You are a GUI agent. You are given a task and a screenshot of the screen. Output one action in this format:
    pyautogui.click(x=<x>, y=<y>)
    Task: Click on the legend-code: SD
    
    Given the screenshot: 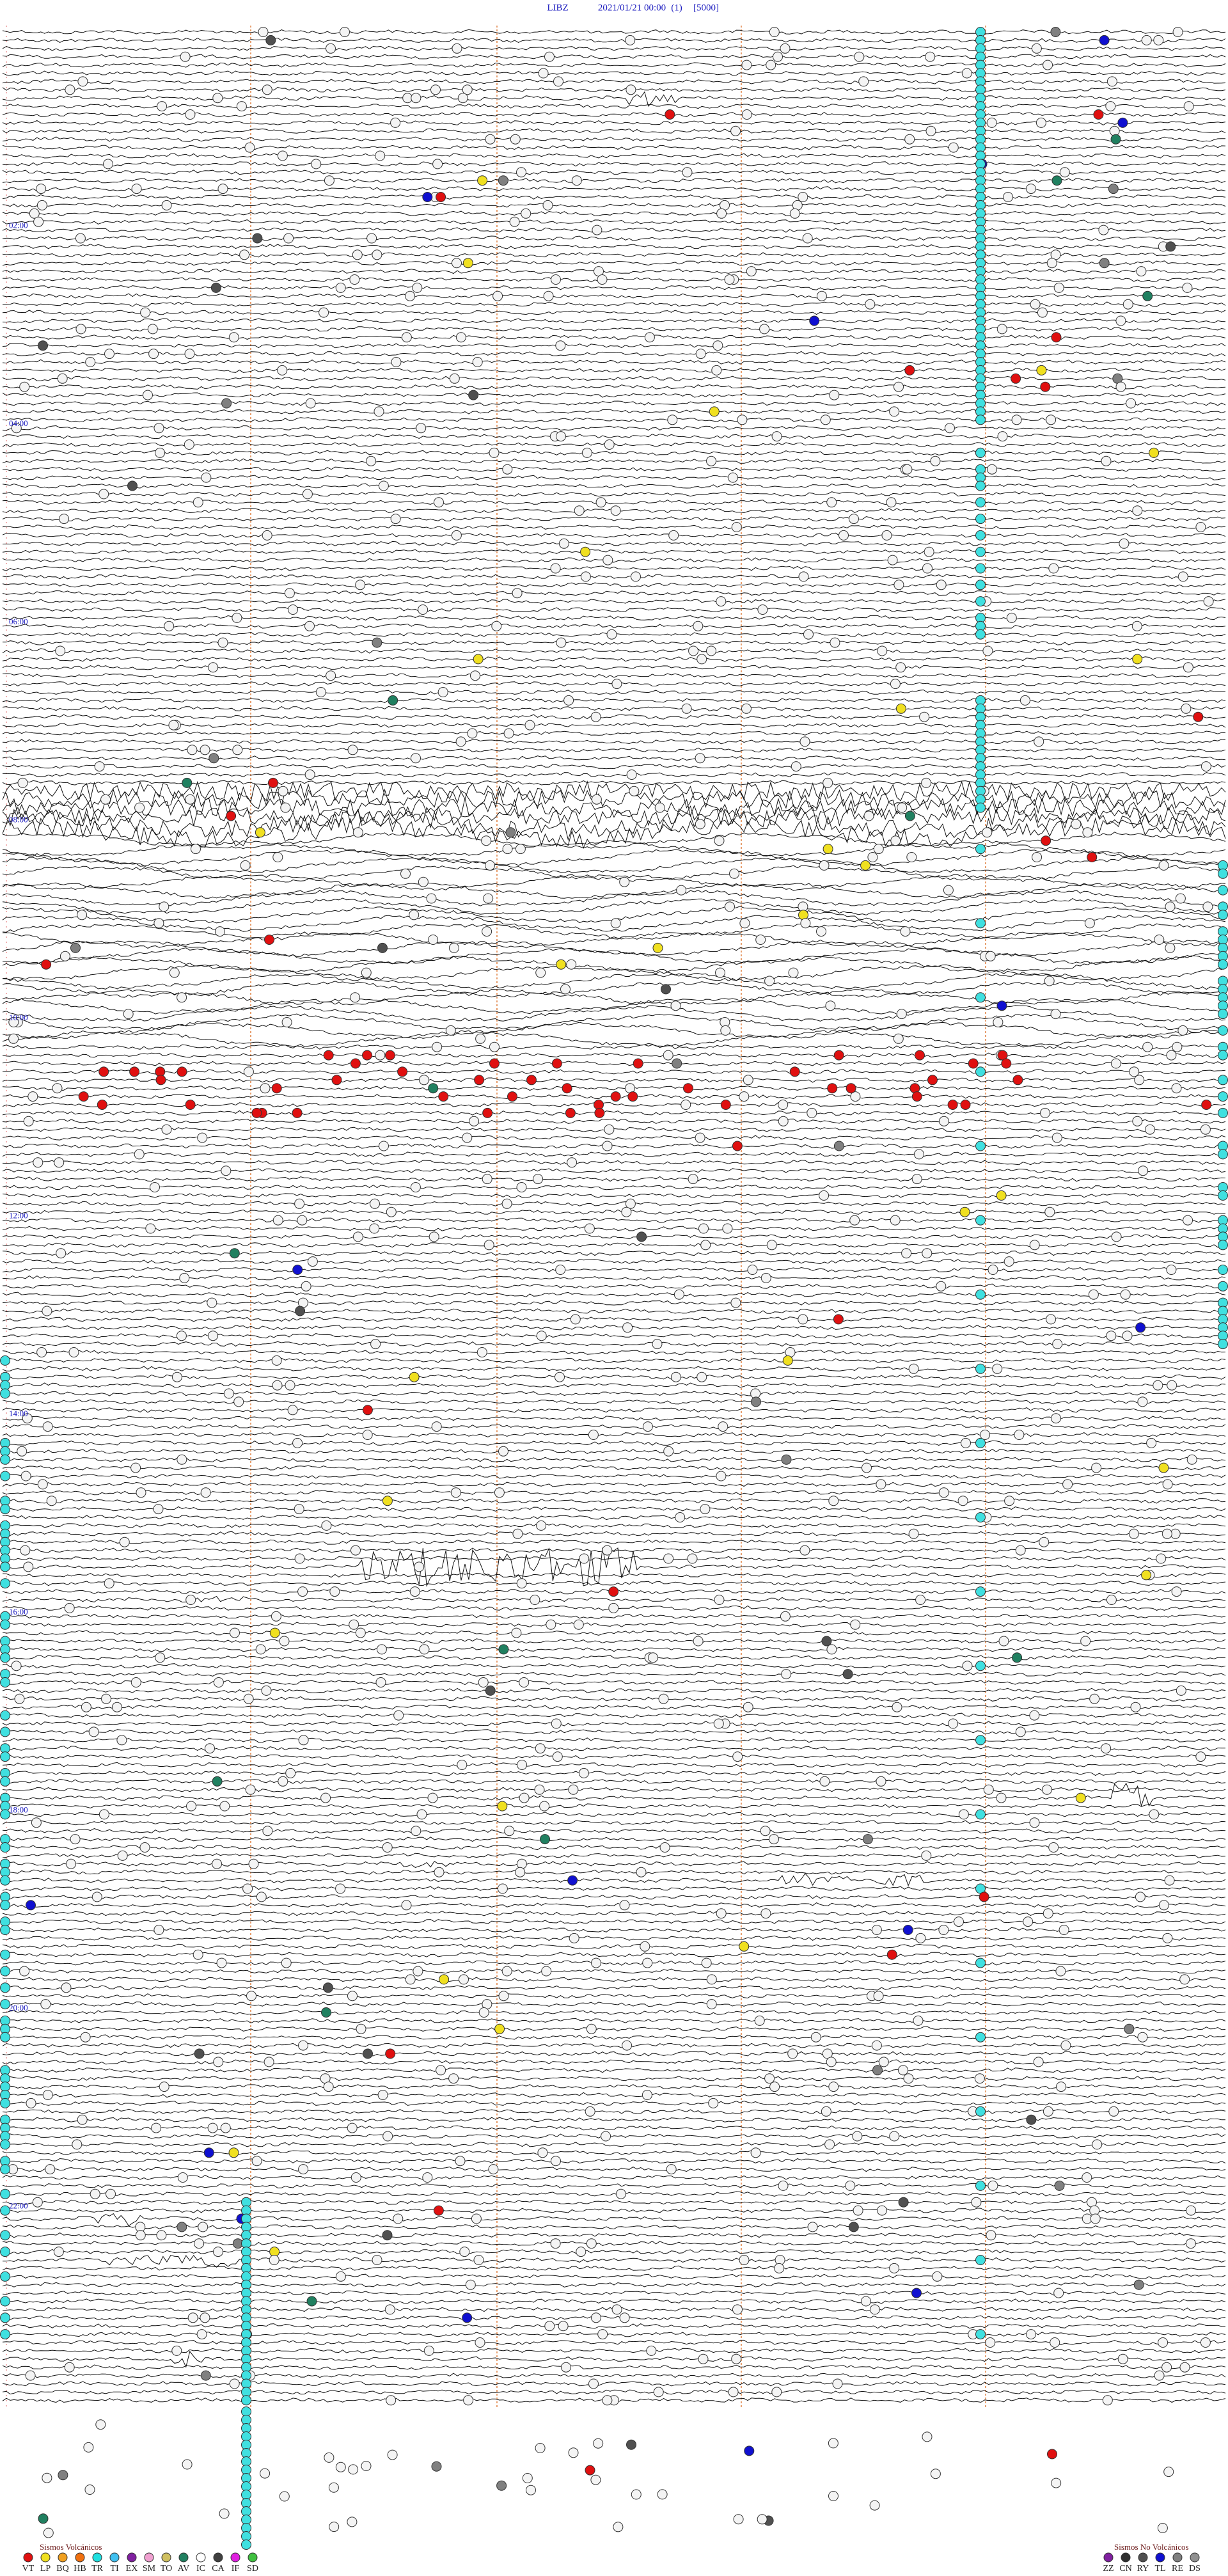 What is the action you would take?
    pyautogui.click(x=252, y=2568)
    